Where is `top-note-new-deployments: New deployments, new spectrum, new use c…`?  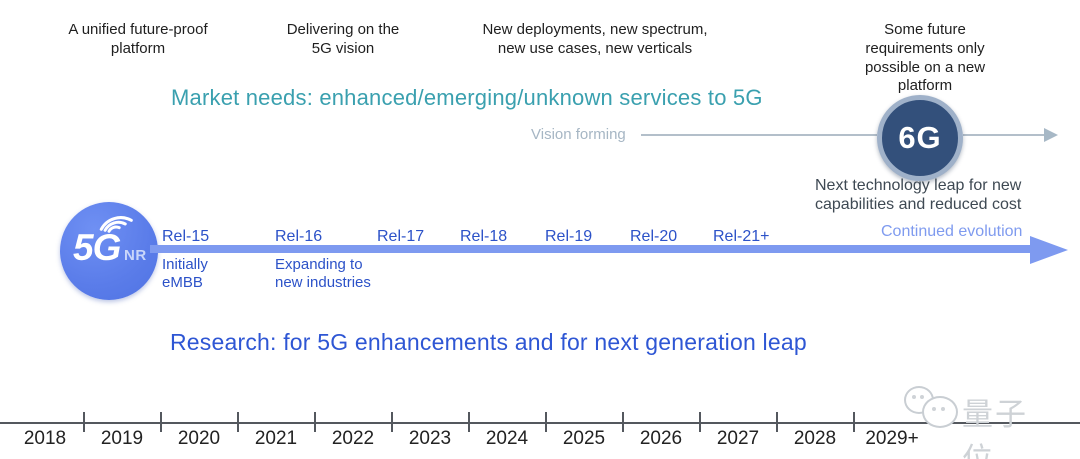 top-note-new-deployments: New deployments, new spectrum, new use c… is located at coordinates (595, 39).